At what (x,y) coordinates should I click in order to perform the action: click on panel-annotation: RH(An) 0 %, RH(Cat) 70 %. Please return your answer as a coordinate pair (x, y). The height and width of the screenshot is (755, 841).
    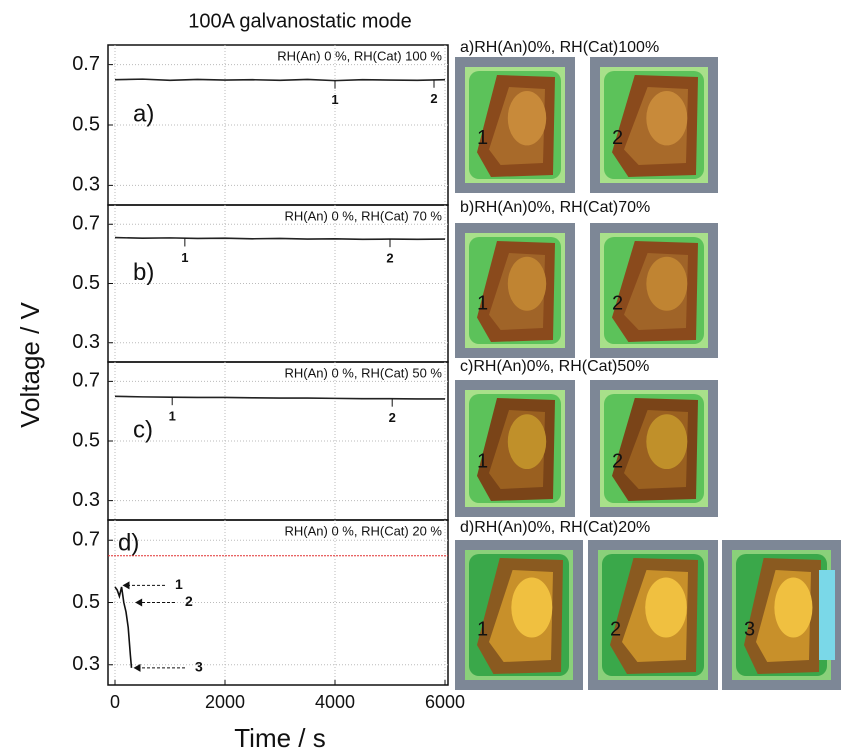
    Looking at the image, I should click on (364, 215).